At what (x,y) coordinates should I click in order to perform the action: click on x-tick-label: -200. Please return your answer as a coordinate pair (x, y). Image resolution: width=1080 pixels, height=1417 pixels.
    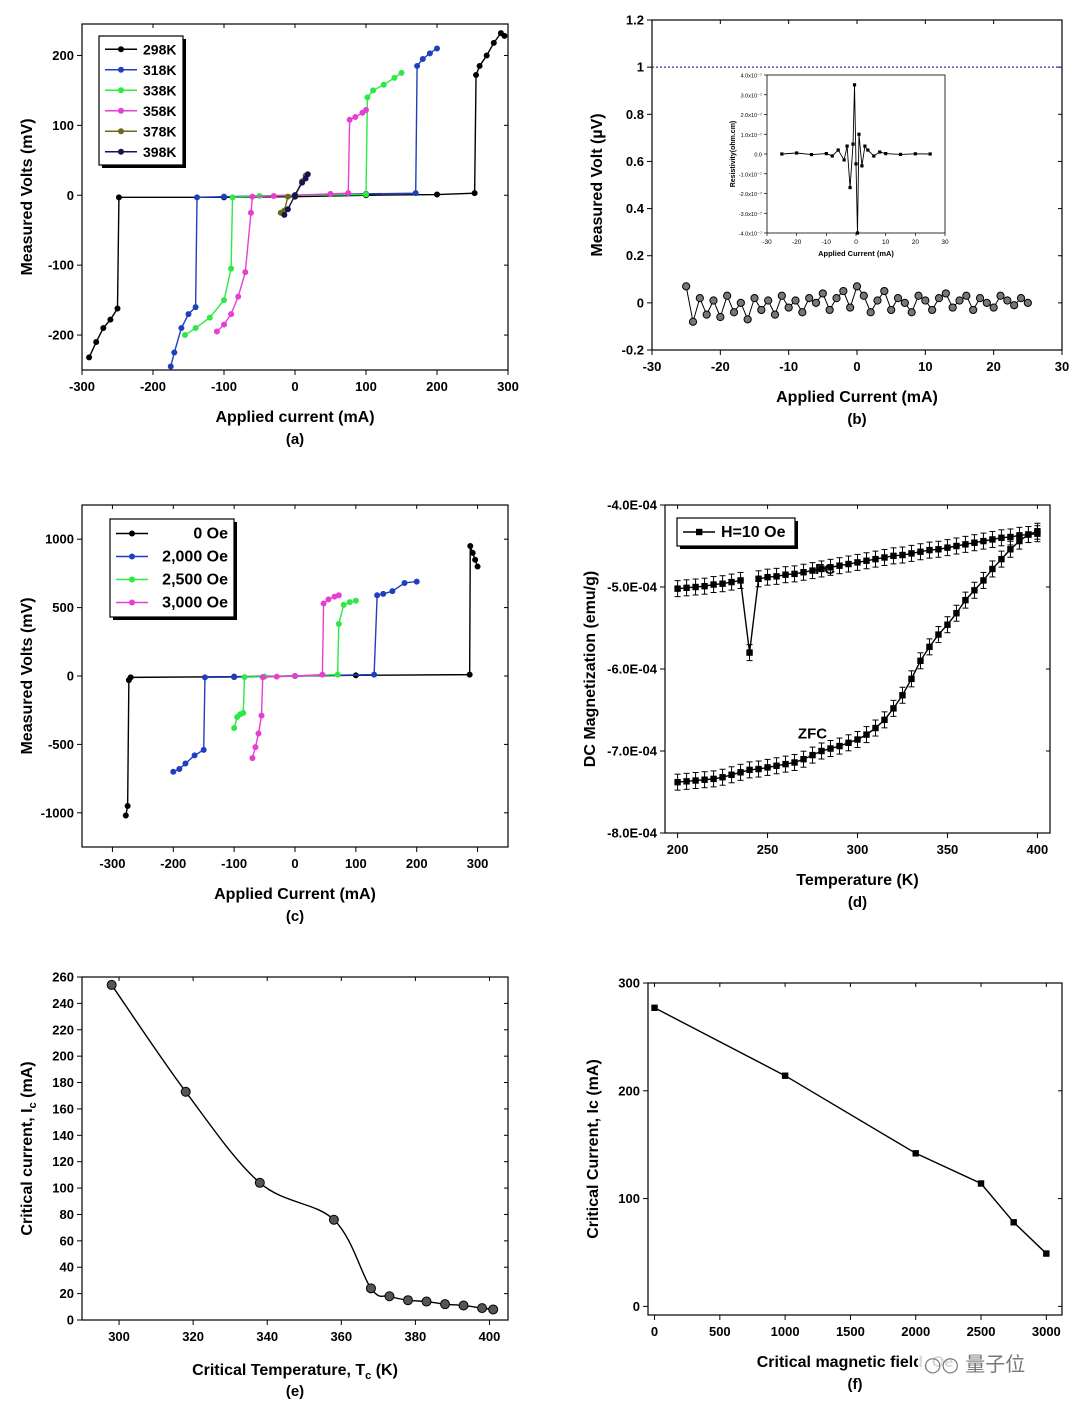
    Looking at the image, I should click on (153, 386).